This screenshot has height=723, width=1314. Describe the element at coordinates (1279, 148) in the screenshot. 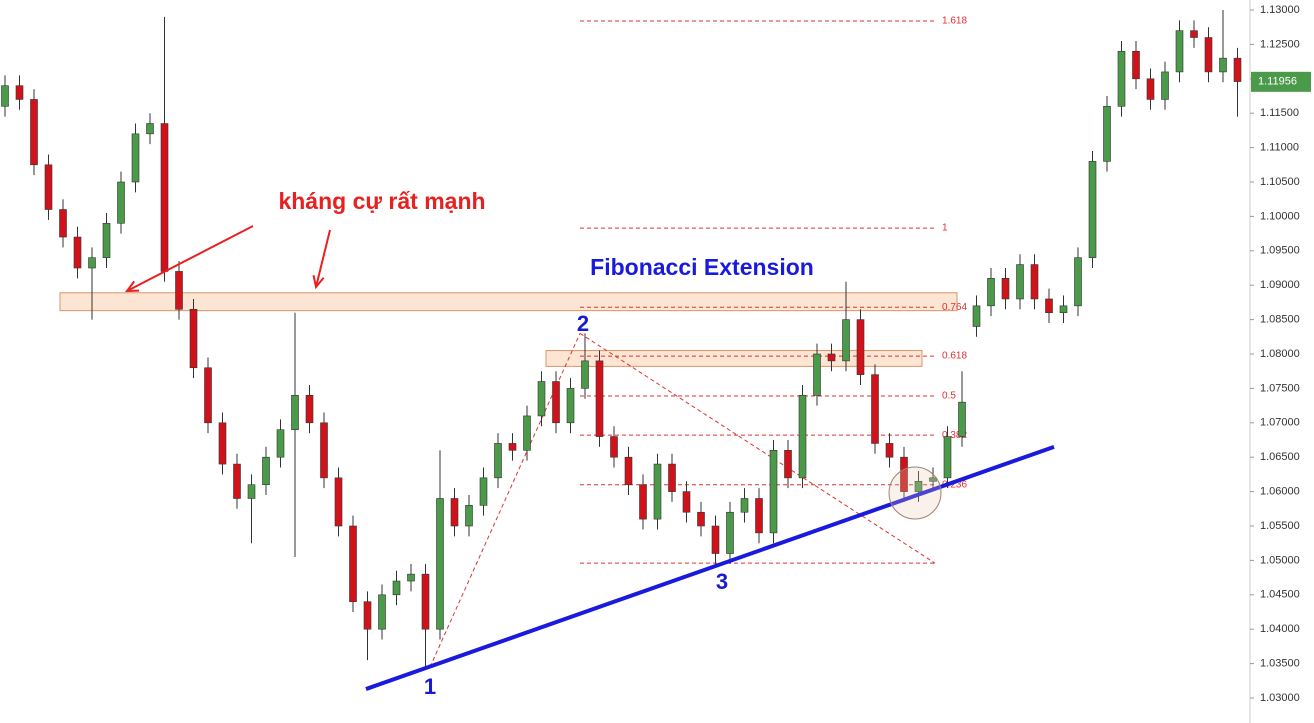

I see `y-tick-label: 1.11000` at that location.